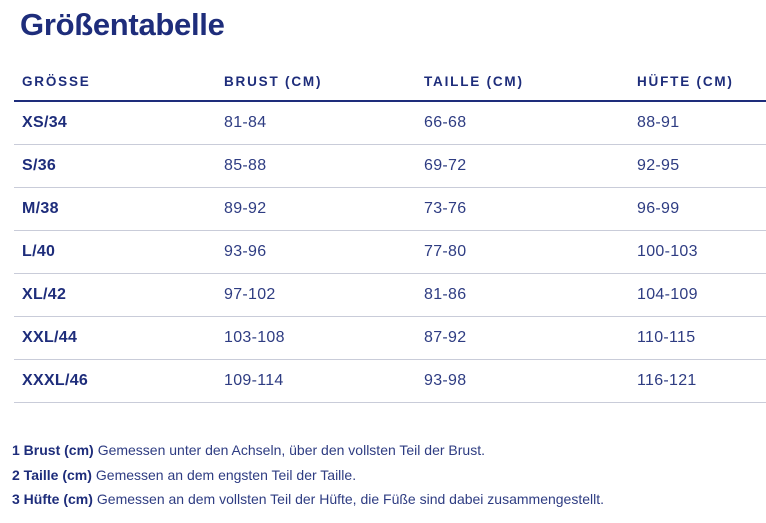 This screenshot has width=766, height=523. Describe the element at coordinates (445, 294) in the screenshot. I see `taille-cell: 81-86` at that location.